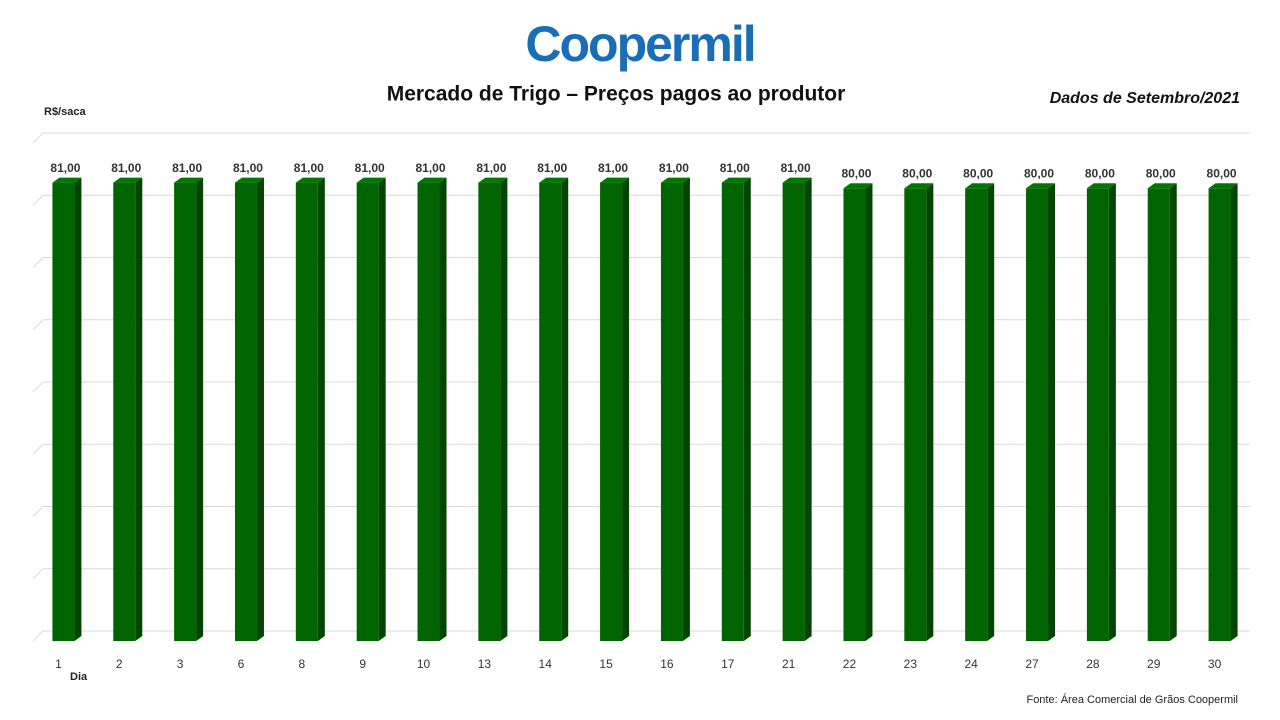  I want to click on x-tick-label: 21, so click(789, 664).